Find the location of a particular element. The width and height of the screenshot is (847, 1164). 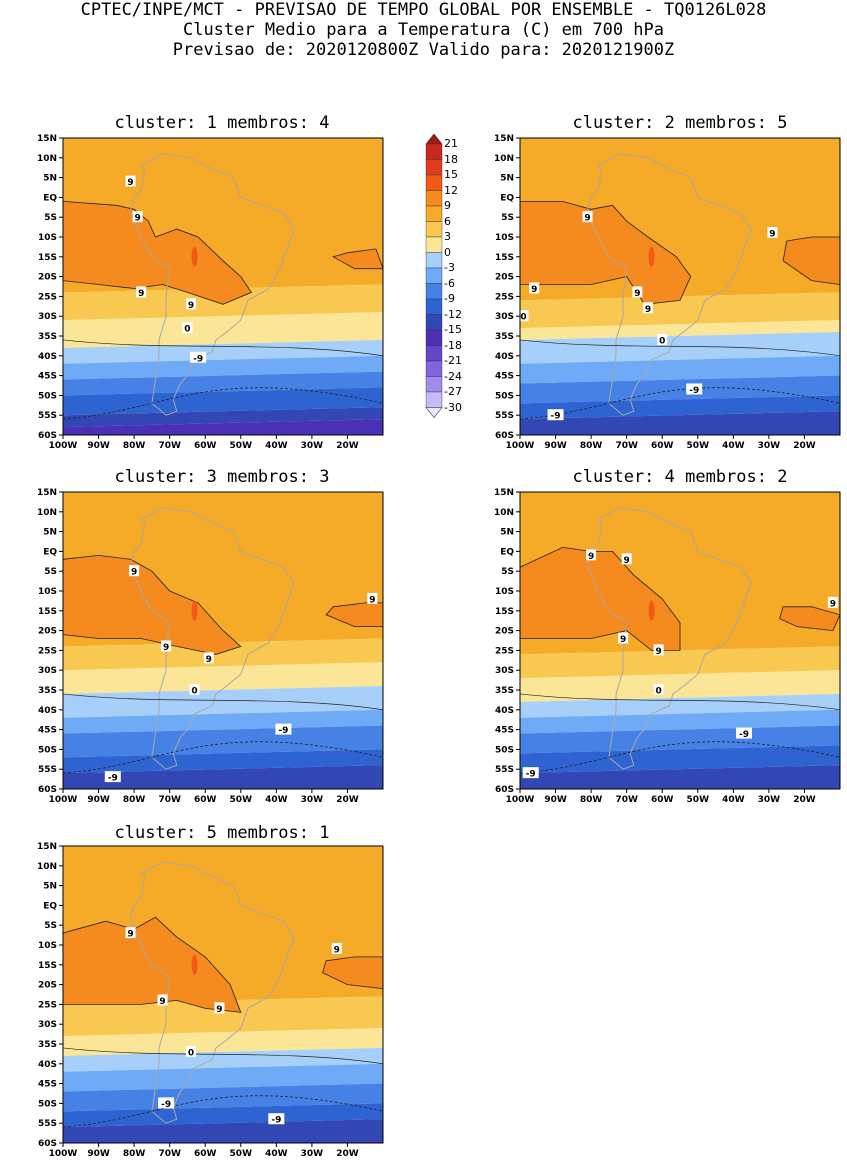

panel-title-2: cluster: 2 membros: 5 is located at coordinates (680, 123).